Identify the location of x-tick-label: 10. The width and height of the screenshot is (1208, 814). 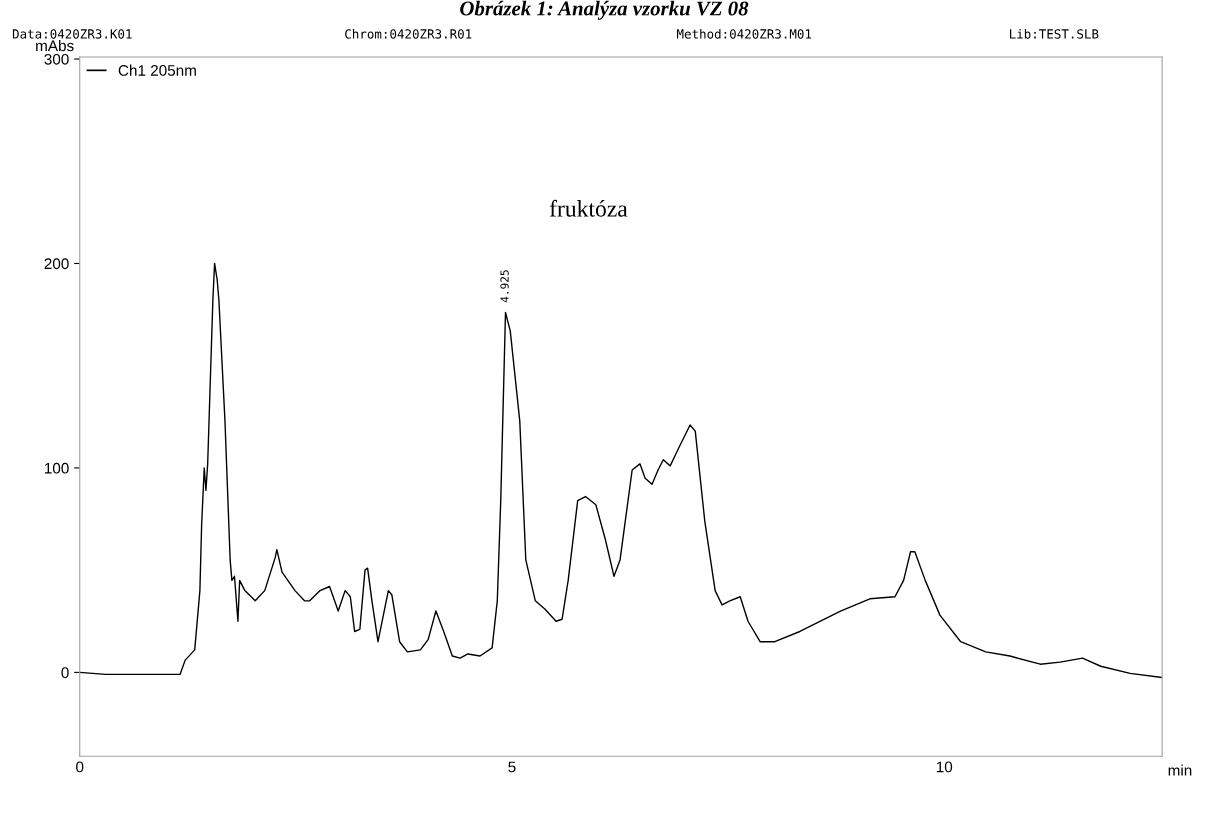
(944, 767).